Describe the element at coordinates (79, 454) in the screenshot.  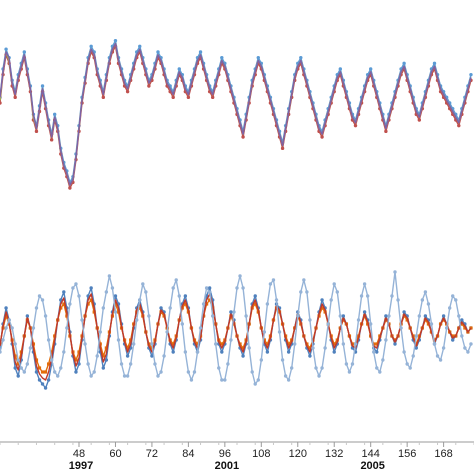
I see `x-tick-label: 48` at that location.